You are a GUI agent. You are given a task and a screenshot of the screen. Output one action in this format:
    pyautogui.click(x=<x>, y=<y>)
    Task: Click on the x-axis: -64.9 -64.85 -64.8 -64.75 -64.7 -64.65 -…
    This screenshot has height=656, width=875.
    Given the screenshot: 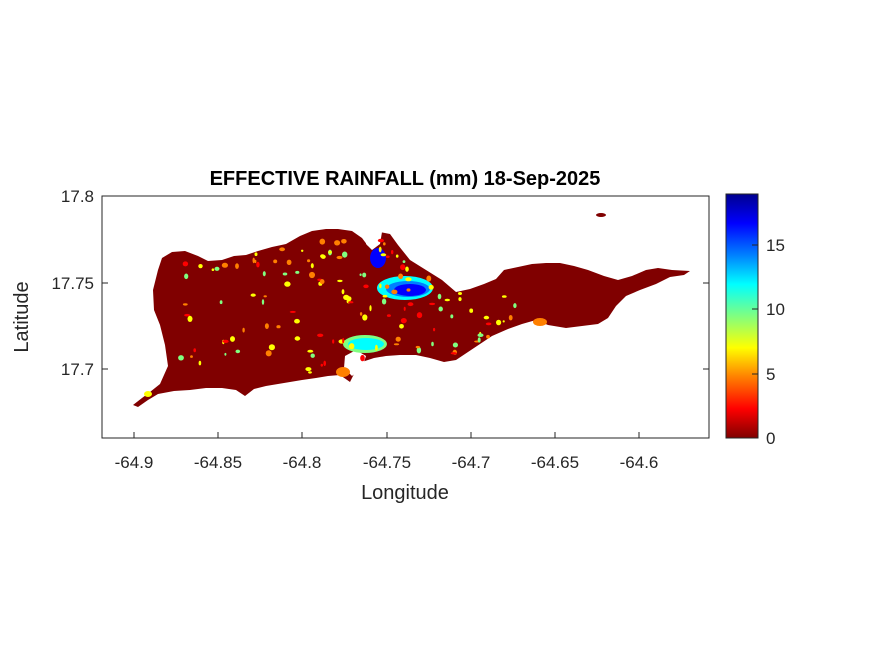 What is the action you would take?
    pyautogui.click(x=386, y=452)
    